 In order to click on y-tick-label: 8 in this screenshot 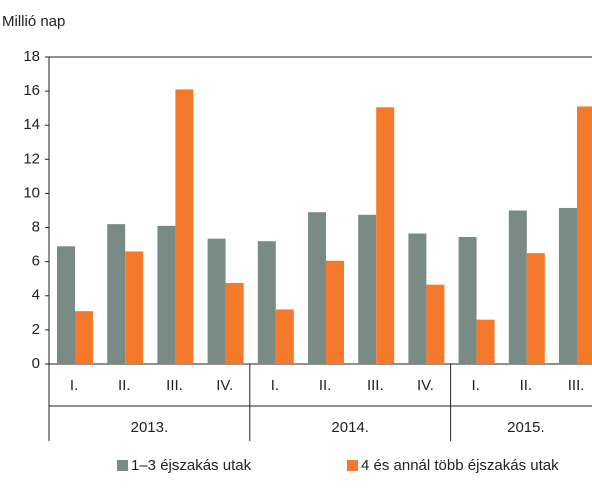, I will do `click(36, 227)`.